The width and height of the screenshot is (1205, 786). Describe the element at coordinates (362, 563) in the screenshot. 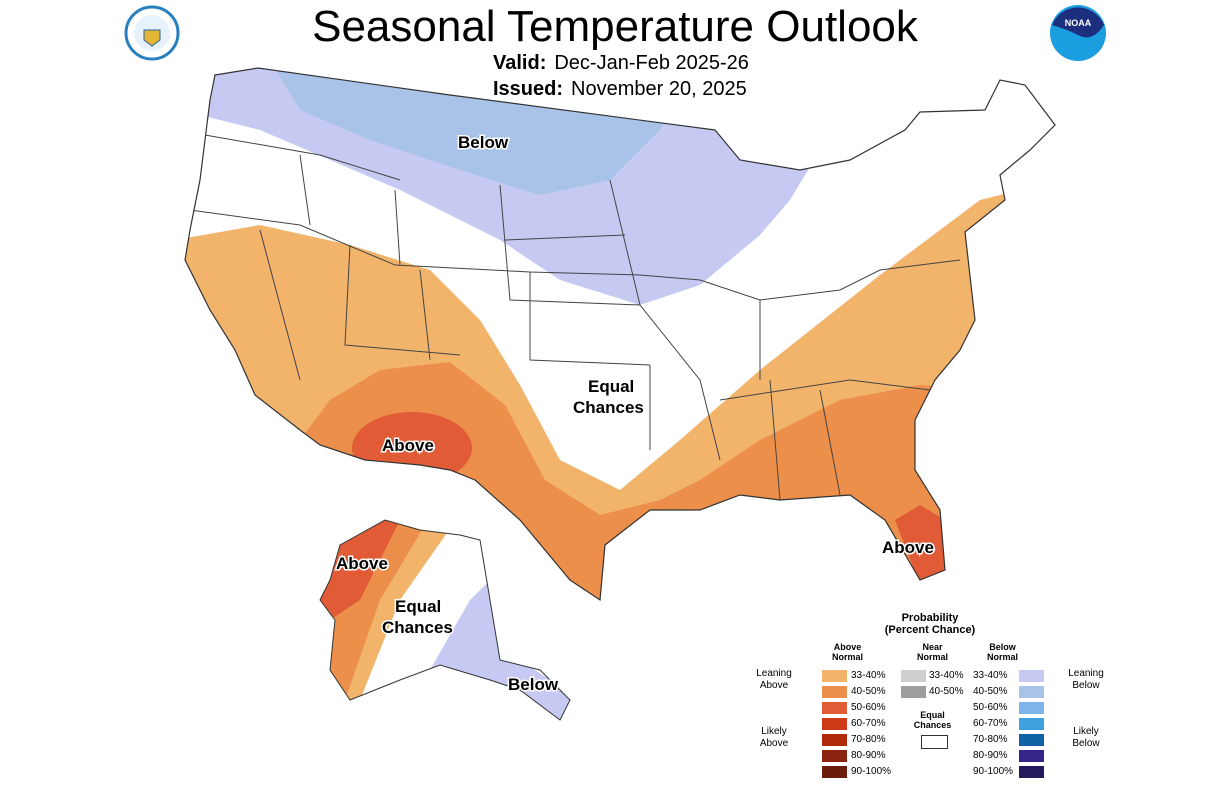

I see `label-ak-above: Above` at that location.